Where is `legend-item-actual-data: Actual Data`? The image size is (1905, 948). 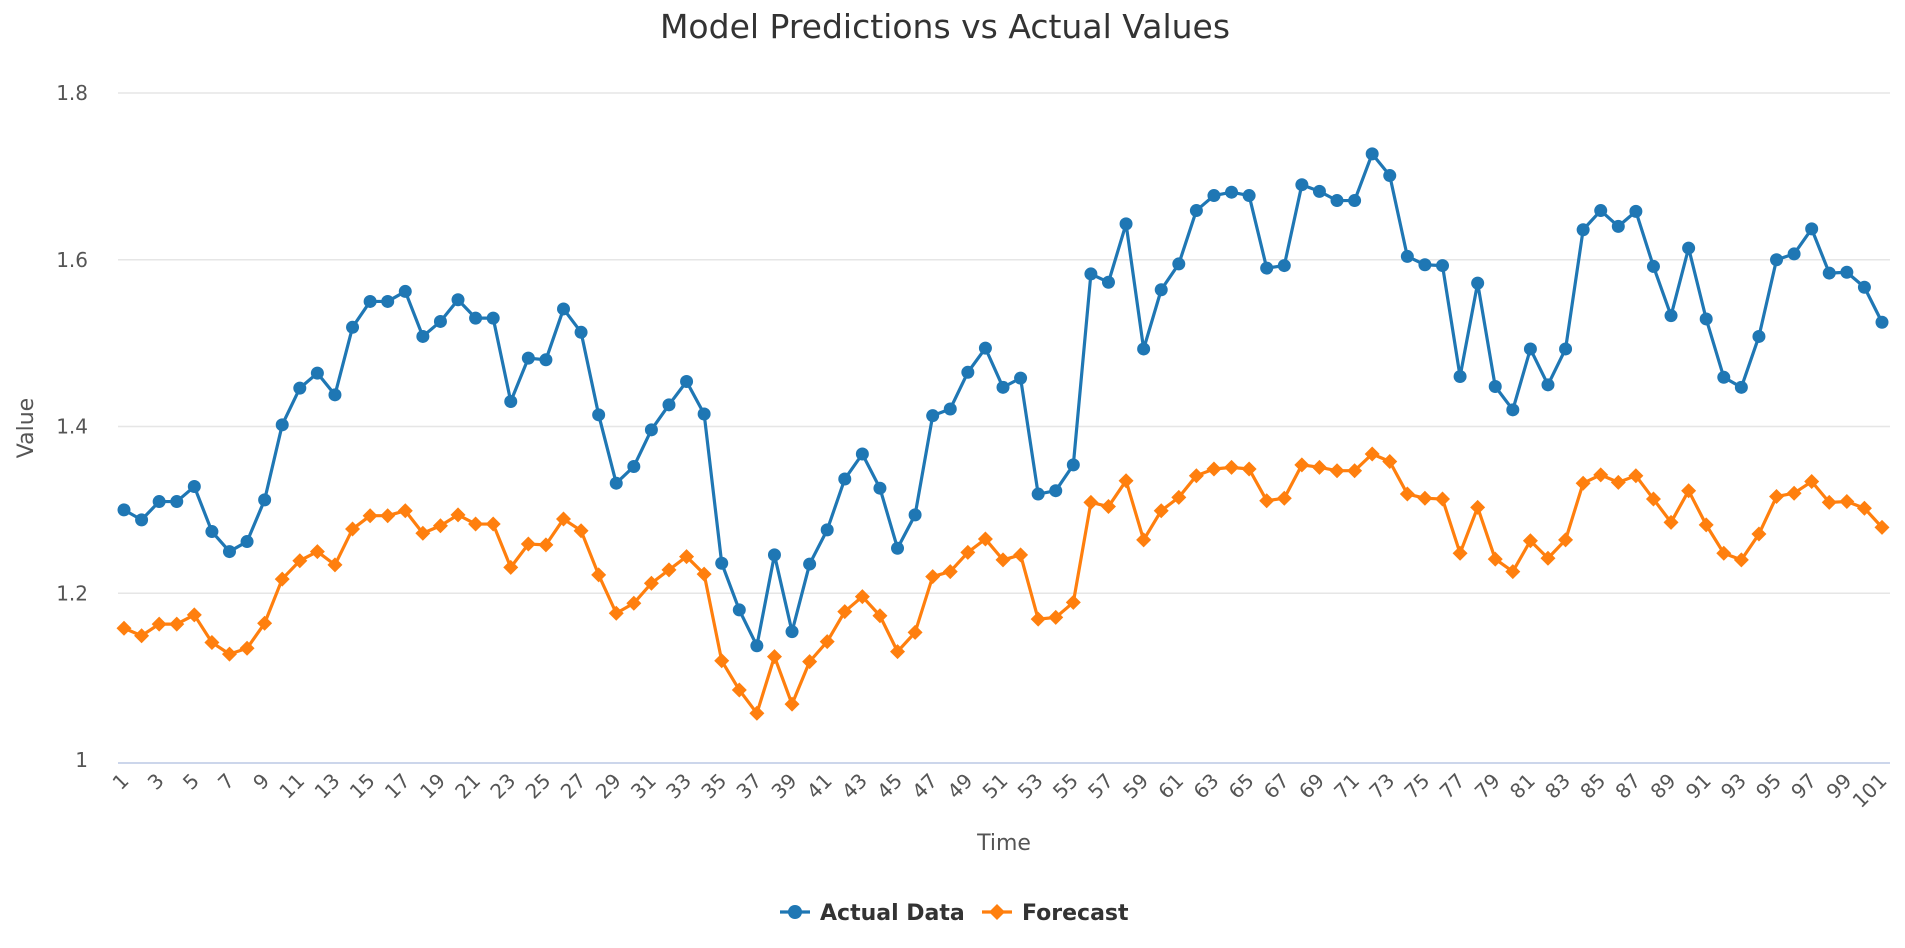 legend-item-actual-data: Actual Data is located at coordinates (872, 913).